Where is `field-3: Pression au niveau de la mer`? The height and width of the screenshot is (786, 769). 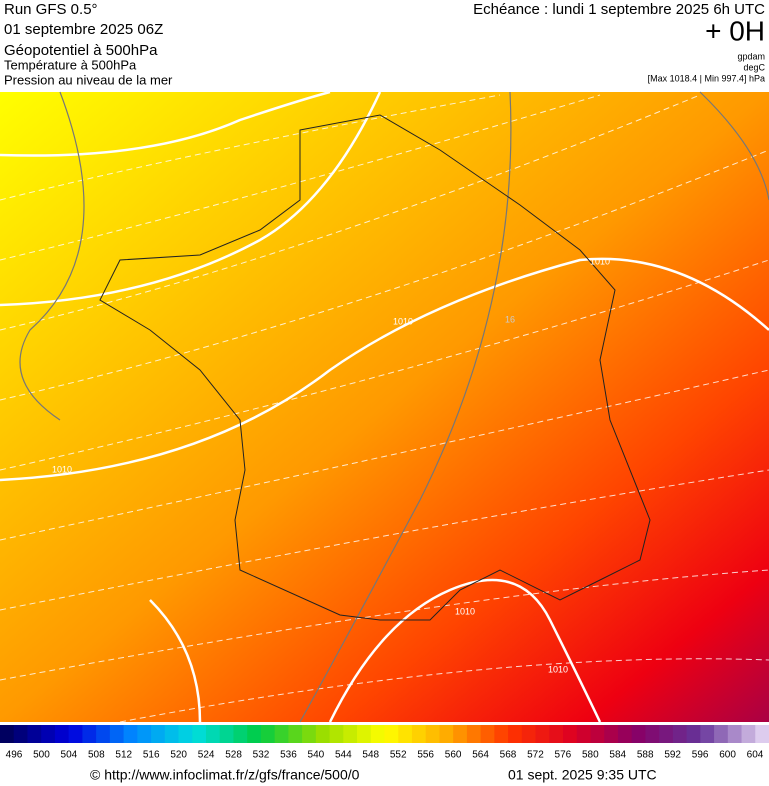
field-3: Pression au niveau de la mer is located at coordinates (88, 79).